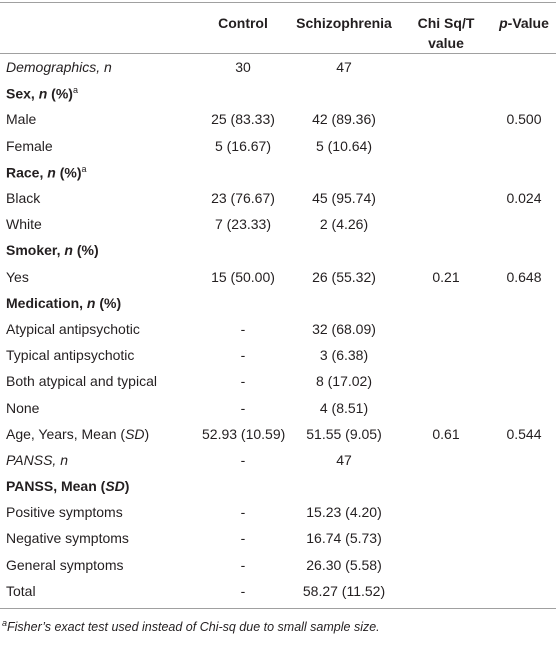 The width and height of the screenshot is (556, 672). I want to click on text-segment: Medication,, so click(46, 302).